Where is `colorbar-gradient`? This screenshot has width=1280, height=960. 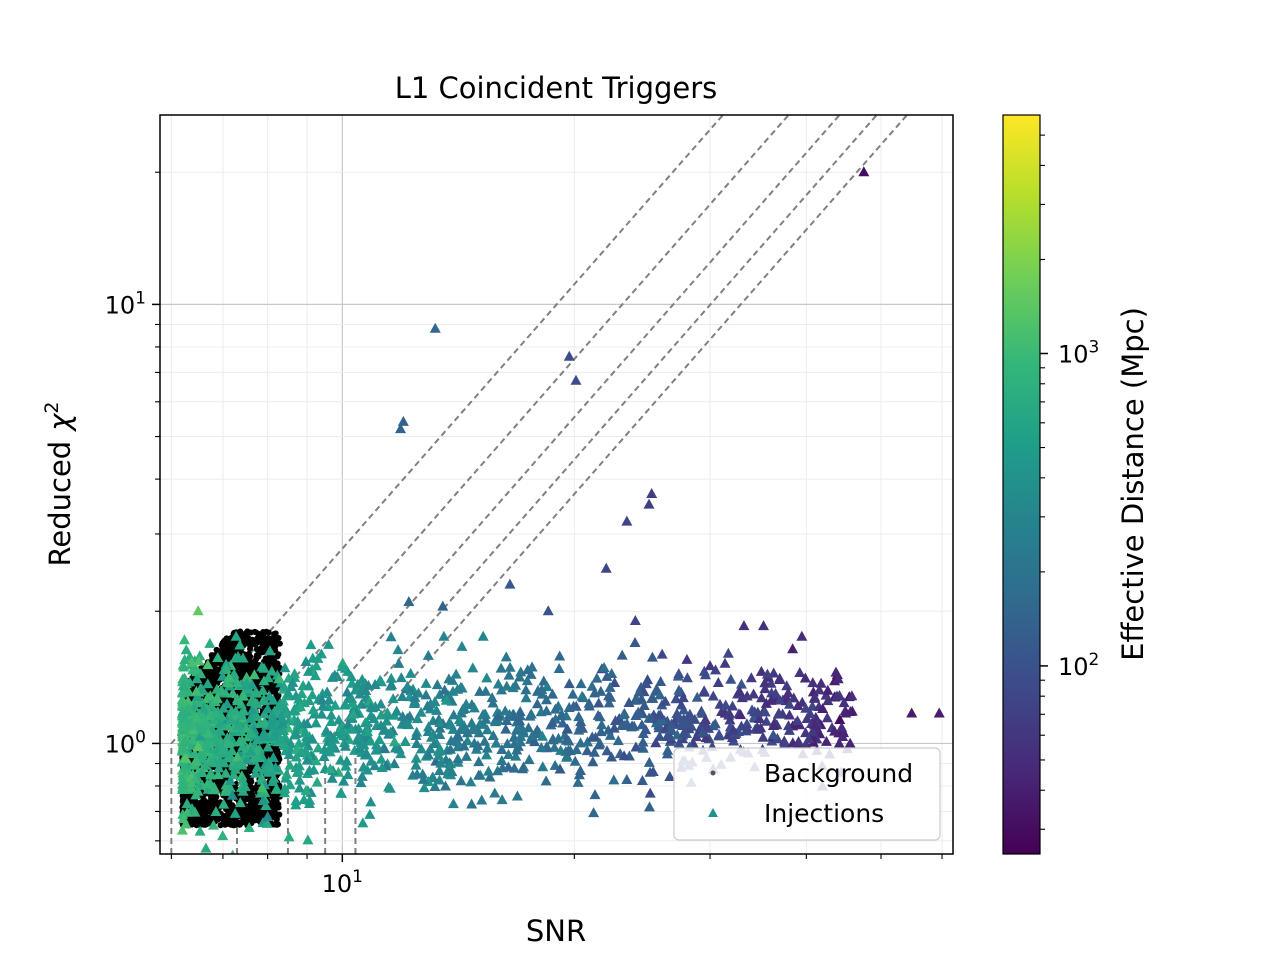
colorbar-gradient is located at coordinates (1021, 484).